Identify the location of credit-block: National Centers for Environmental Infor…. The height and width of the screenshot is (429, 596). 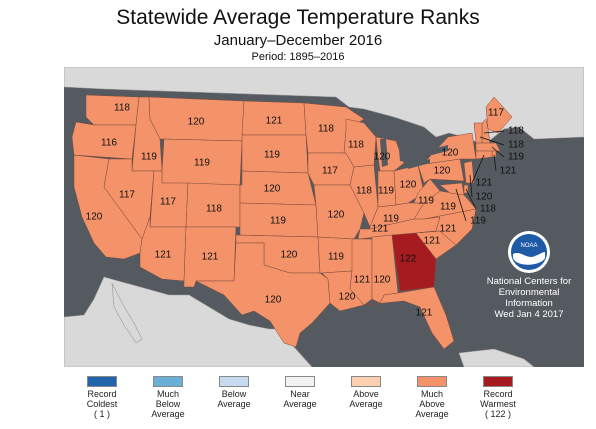
(529, 298).